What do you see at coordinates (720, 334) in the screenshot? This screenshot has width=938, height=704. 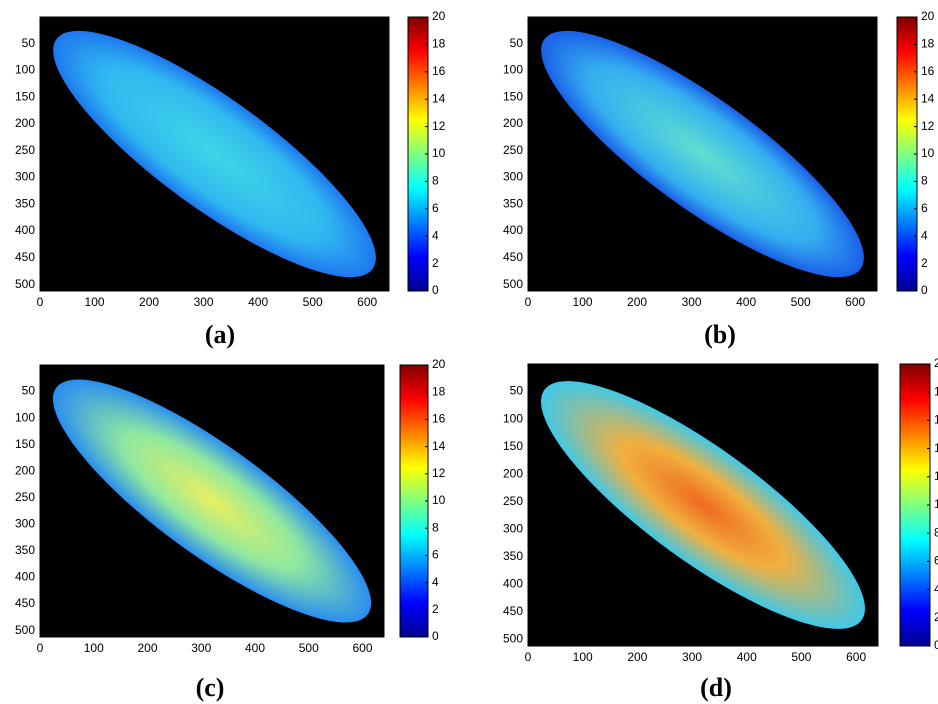 I see `panel-label: (b)` at bounding box center [720, 334].